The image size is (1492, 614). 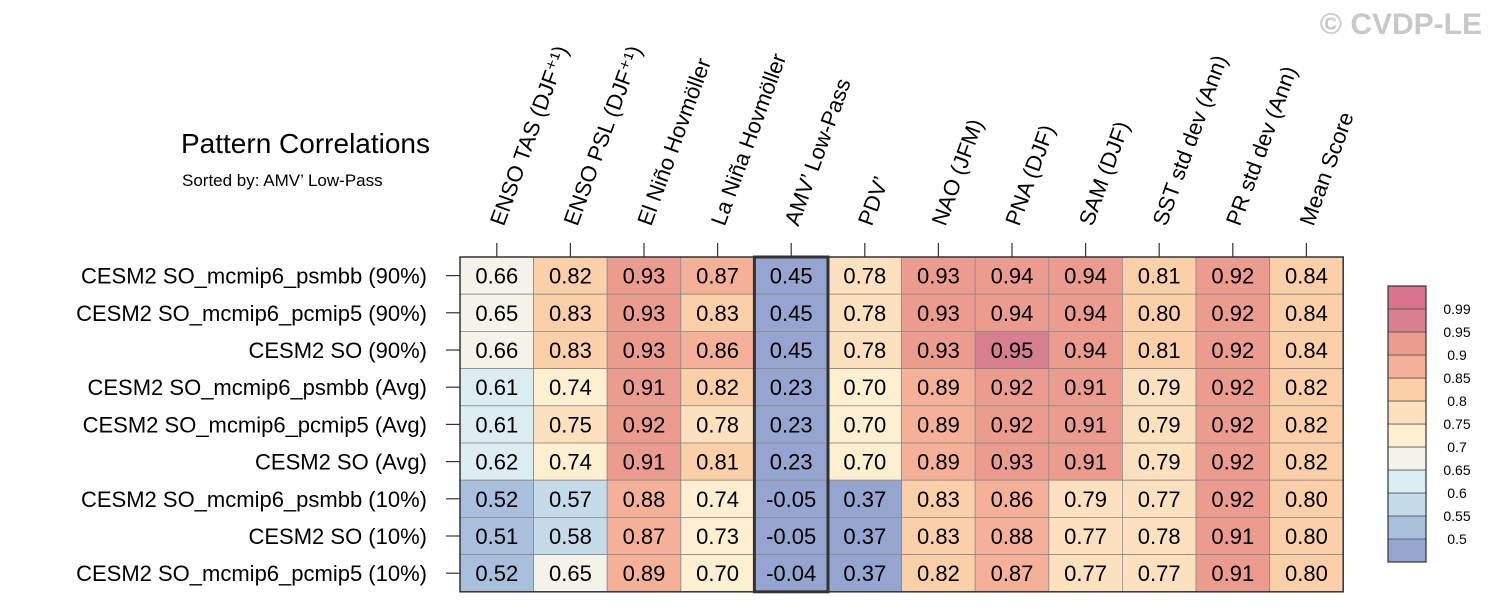 What do you see at coordinates (496, 387) in the screenshot?
I see `cell-value: 0.61` at bounding box center [496, 387].